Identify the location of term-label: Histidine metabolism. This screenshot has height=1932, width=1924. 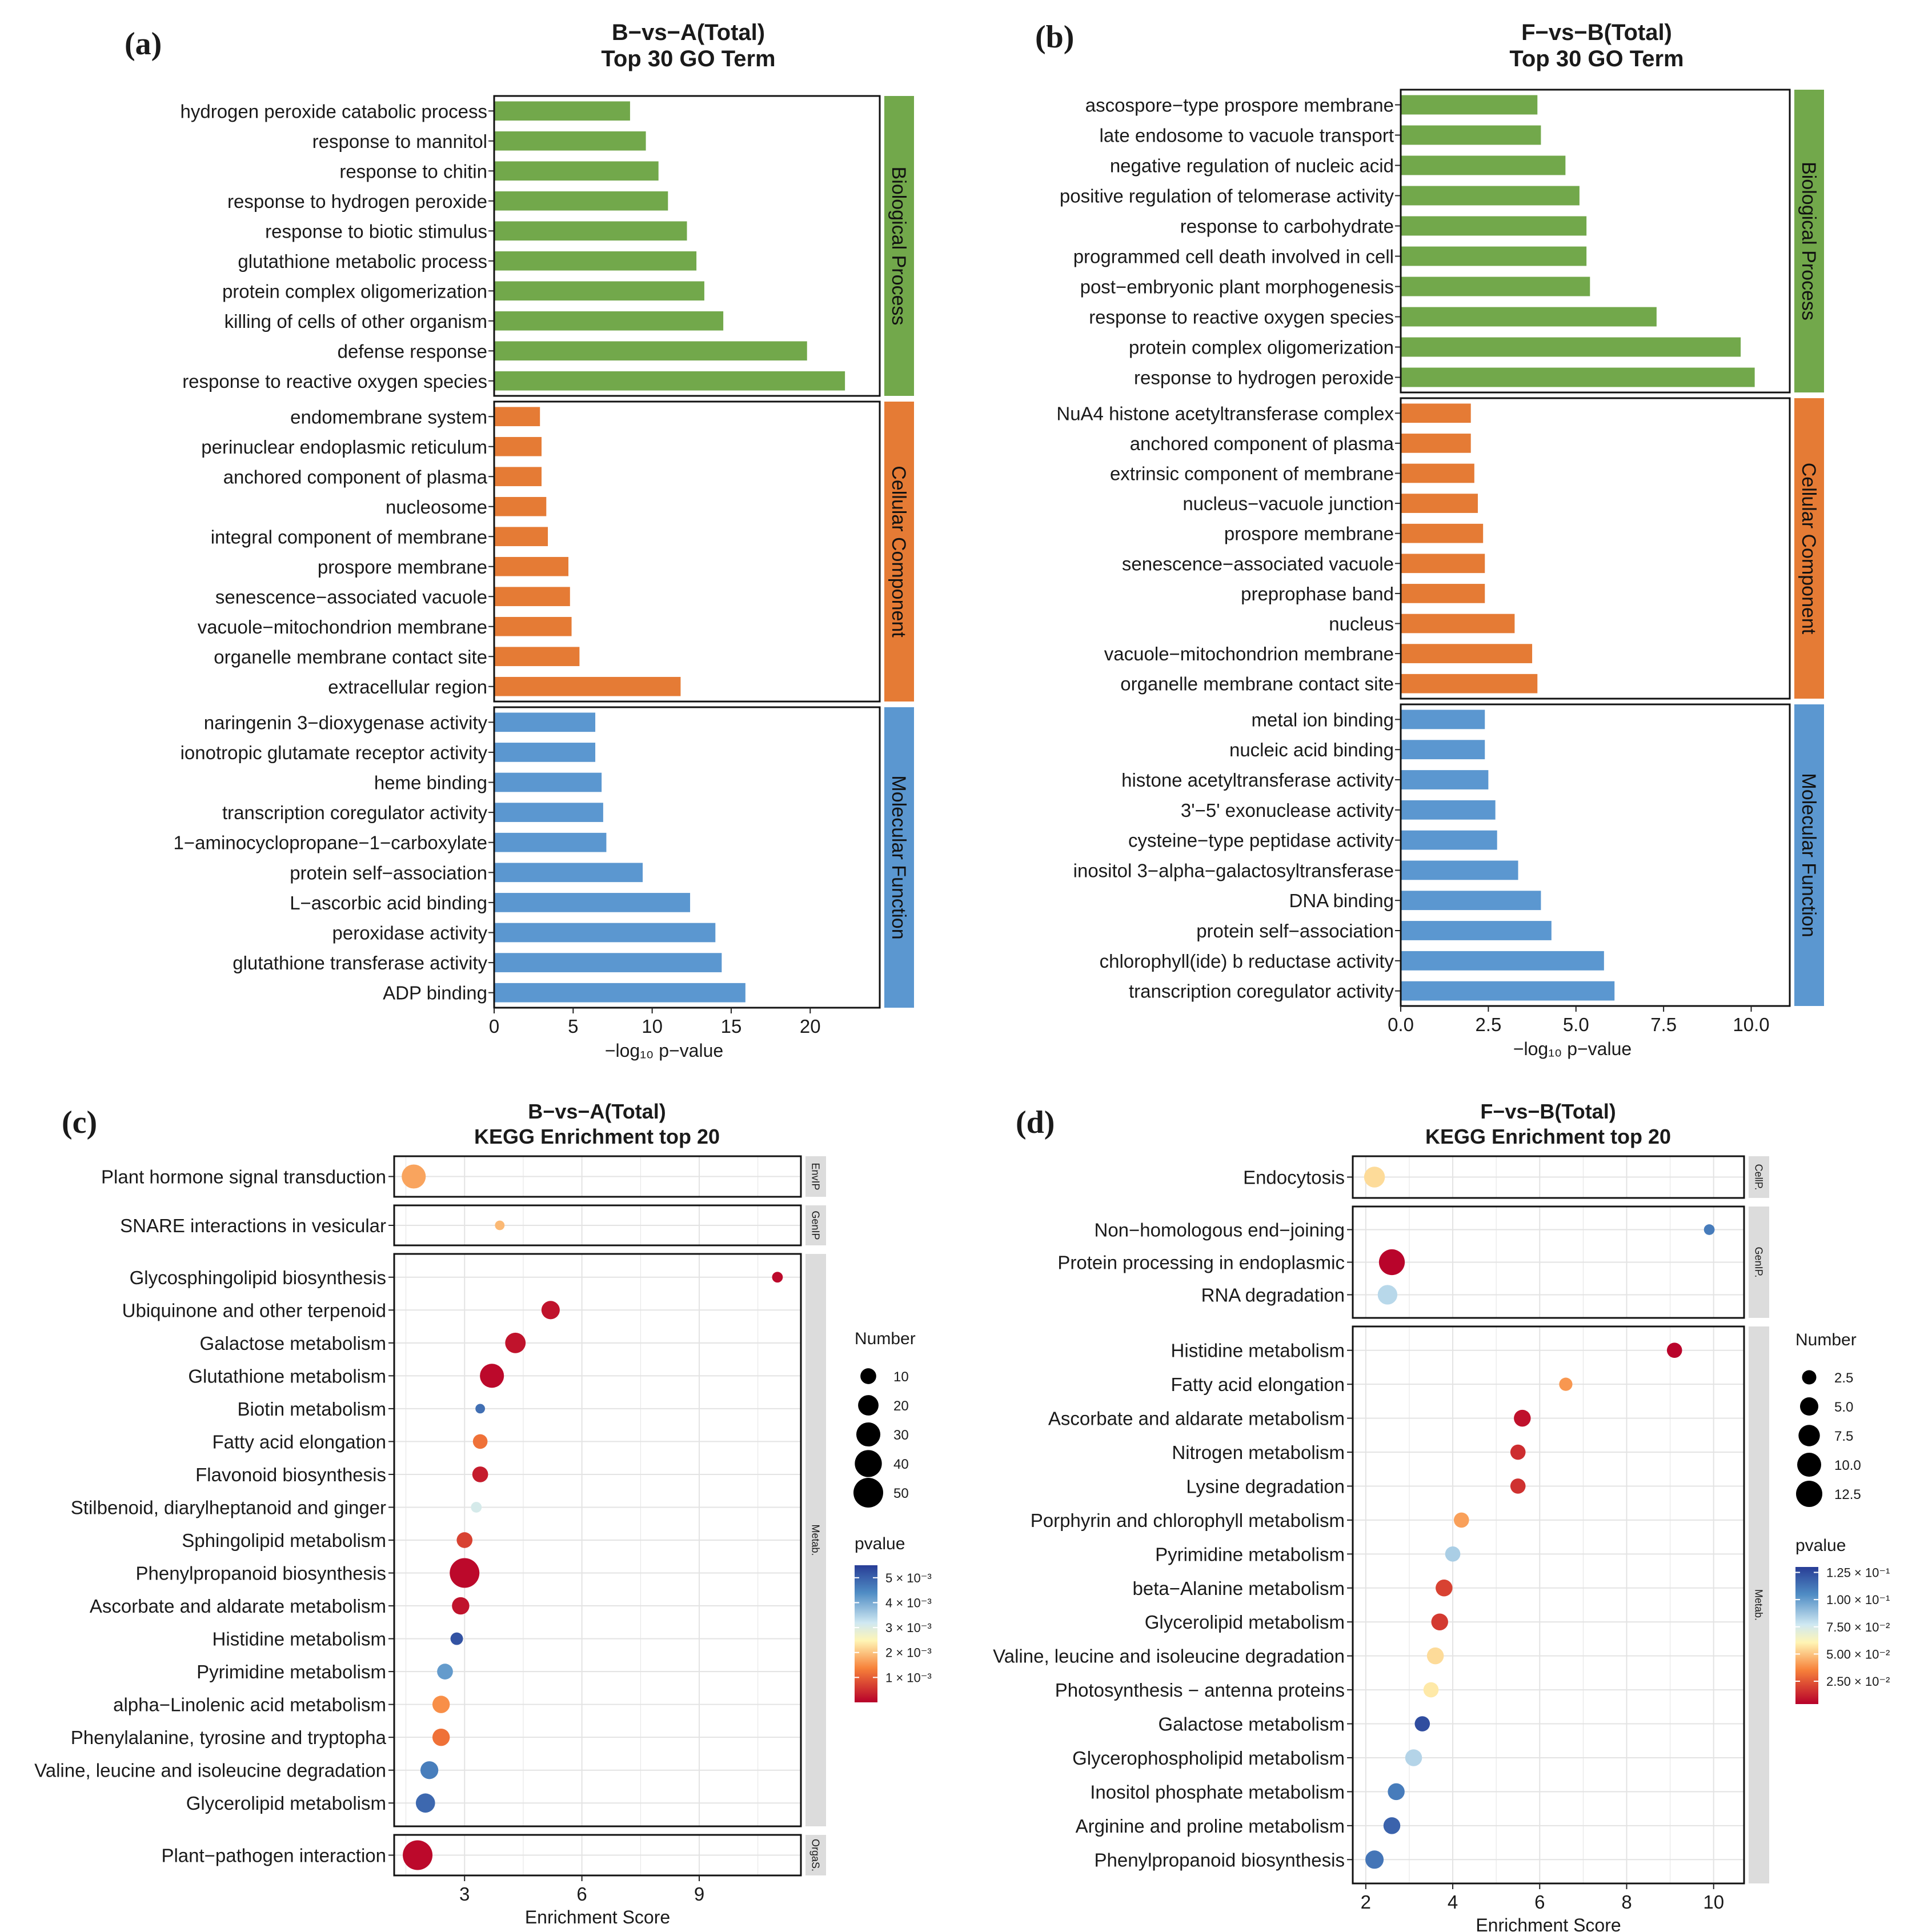
(1258, 1350).